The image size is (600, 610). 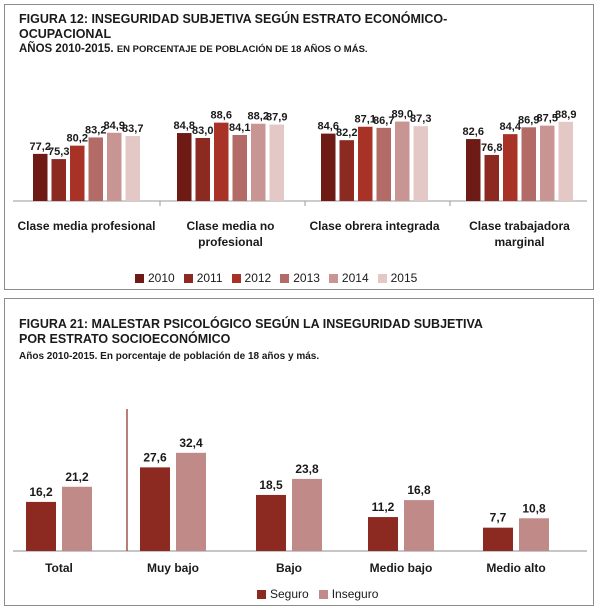 I want to click on data-label-muy-bajo-inseguro: 32,4, so click(x=191, y=443).